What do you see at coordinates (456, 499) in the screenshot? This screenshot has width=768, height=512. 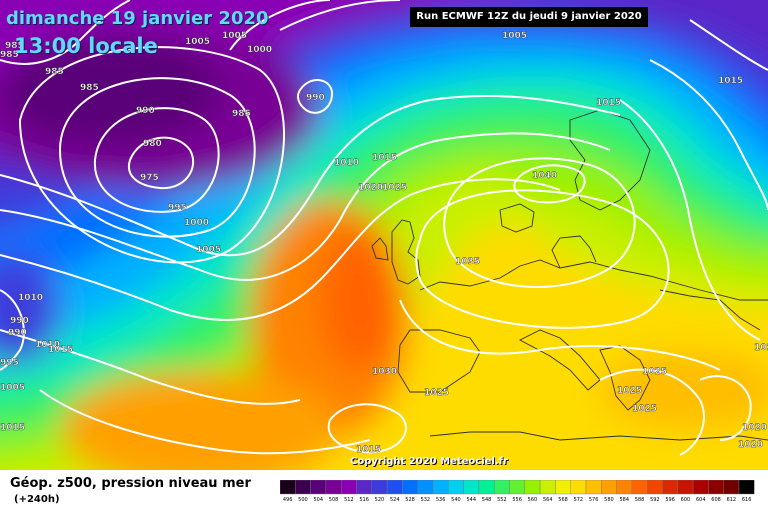 I see `scale-tick-label: 540` at bounding box center [456, 499].